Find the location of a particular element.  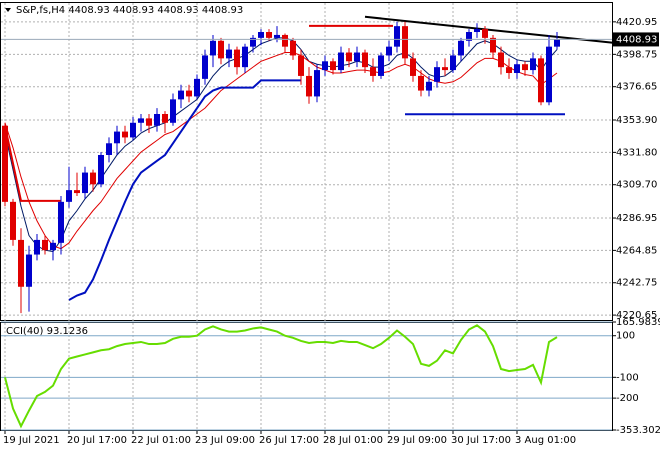

y-tick-label: 4331.80 is located at coordinates (636, 152).